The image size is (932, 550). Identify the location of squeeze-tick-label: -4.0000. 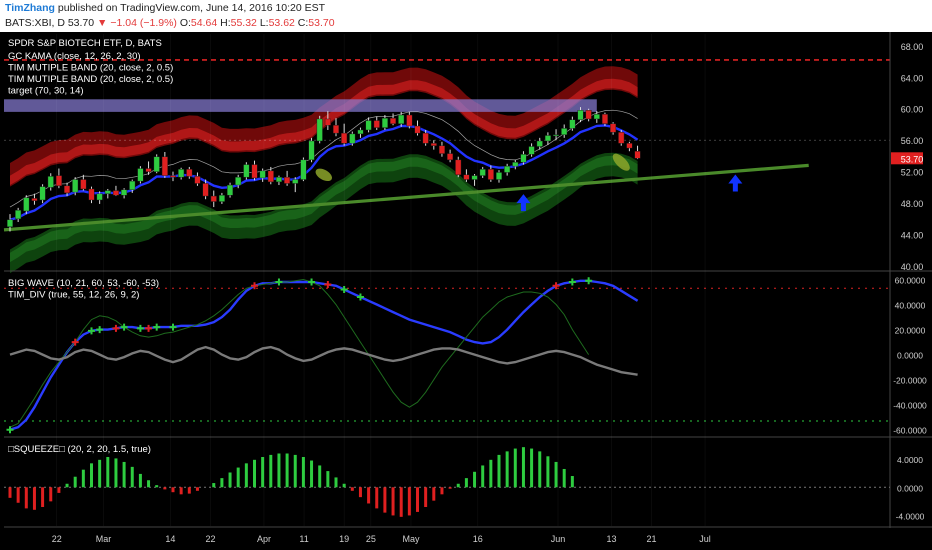
(910, 516).